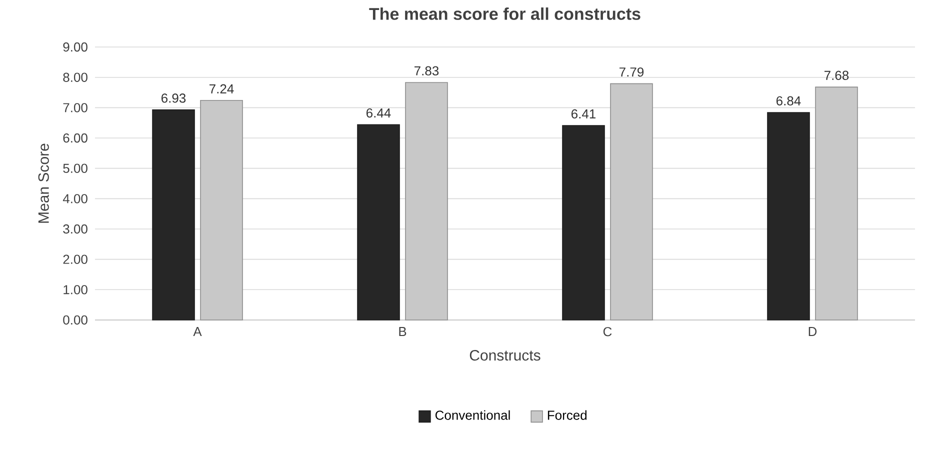  What do you see at coordinates (378, 113) in the screenshot?
I see `data-label: 6.44` at bounding box center [378, 113].